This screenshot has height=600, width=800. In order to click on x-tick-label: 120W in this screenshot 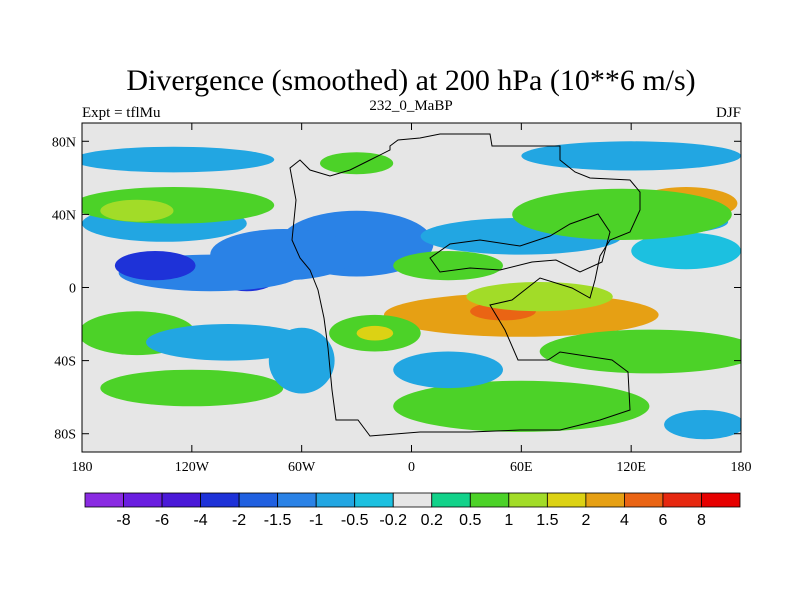, I will do `click(192, 467)`.